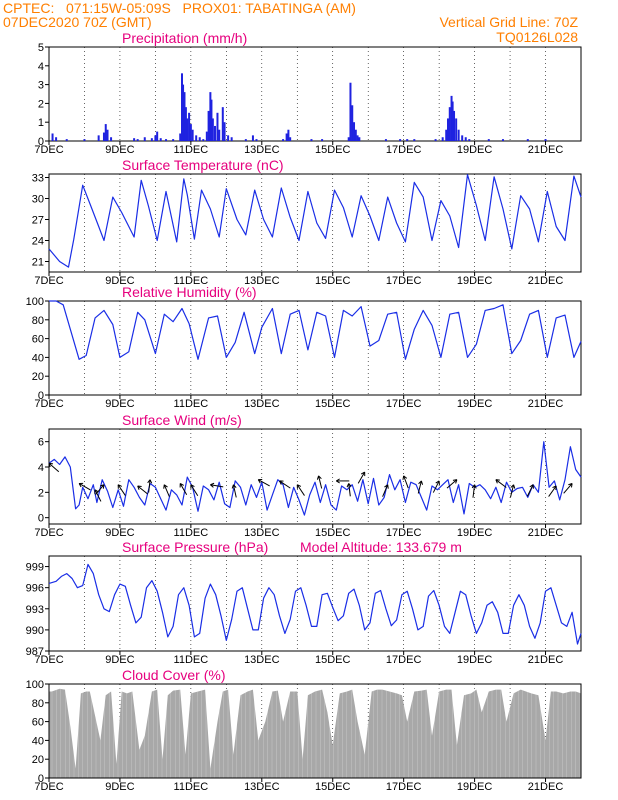 This screenshot has height=800, width=618. What do you see at coordinates (35, 652) in the screenshot?
I see `y-tick-label: 987` at bounding box center [35, 652].